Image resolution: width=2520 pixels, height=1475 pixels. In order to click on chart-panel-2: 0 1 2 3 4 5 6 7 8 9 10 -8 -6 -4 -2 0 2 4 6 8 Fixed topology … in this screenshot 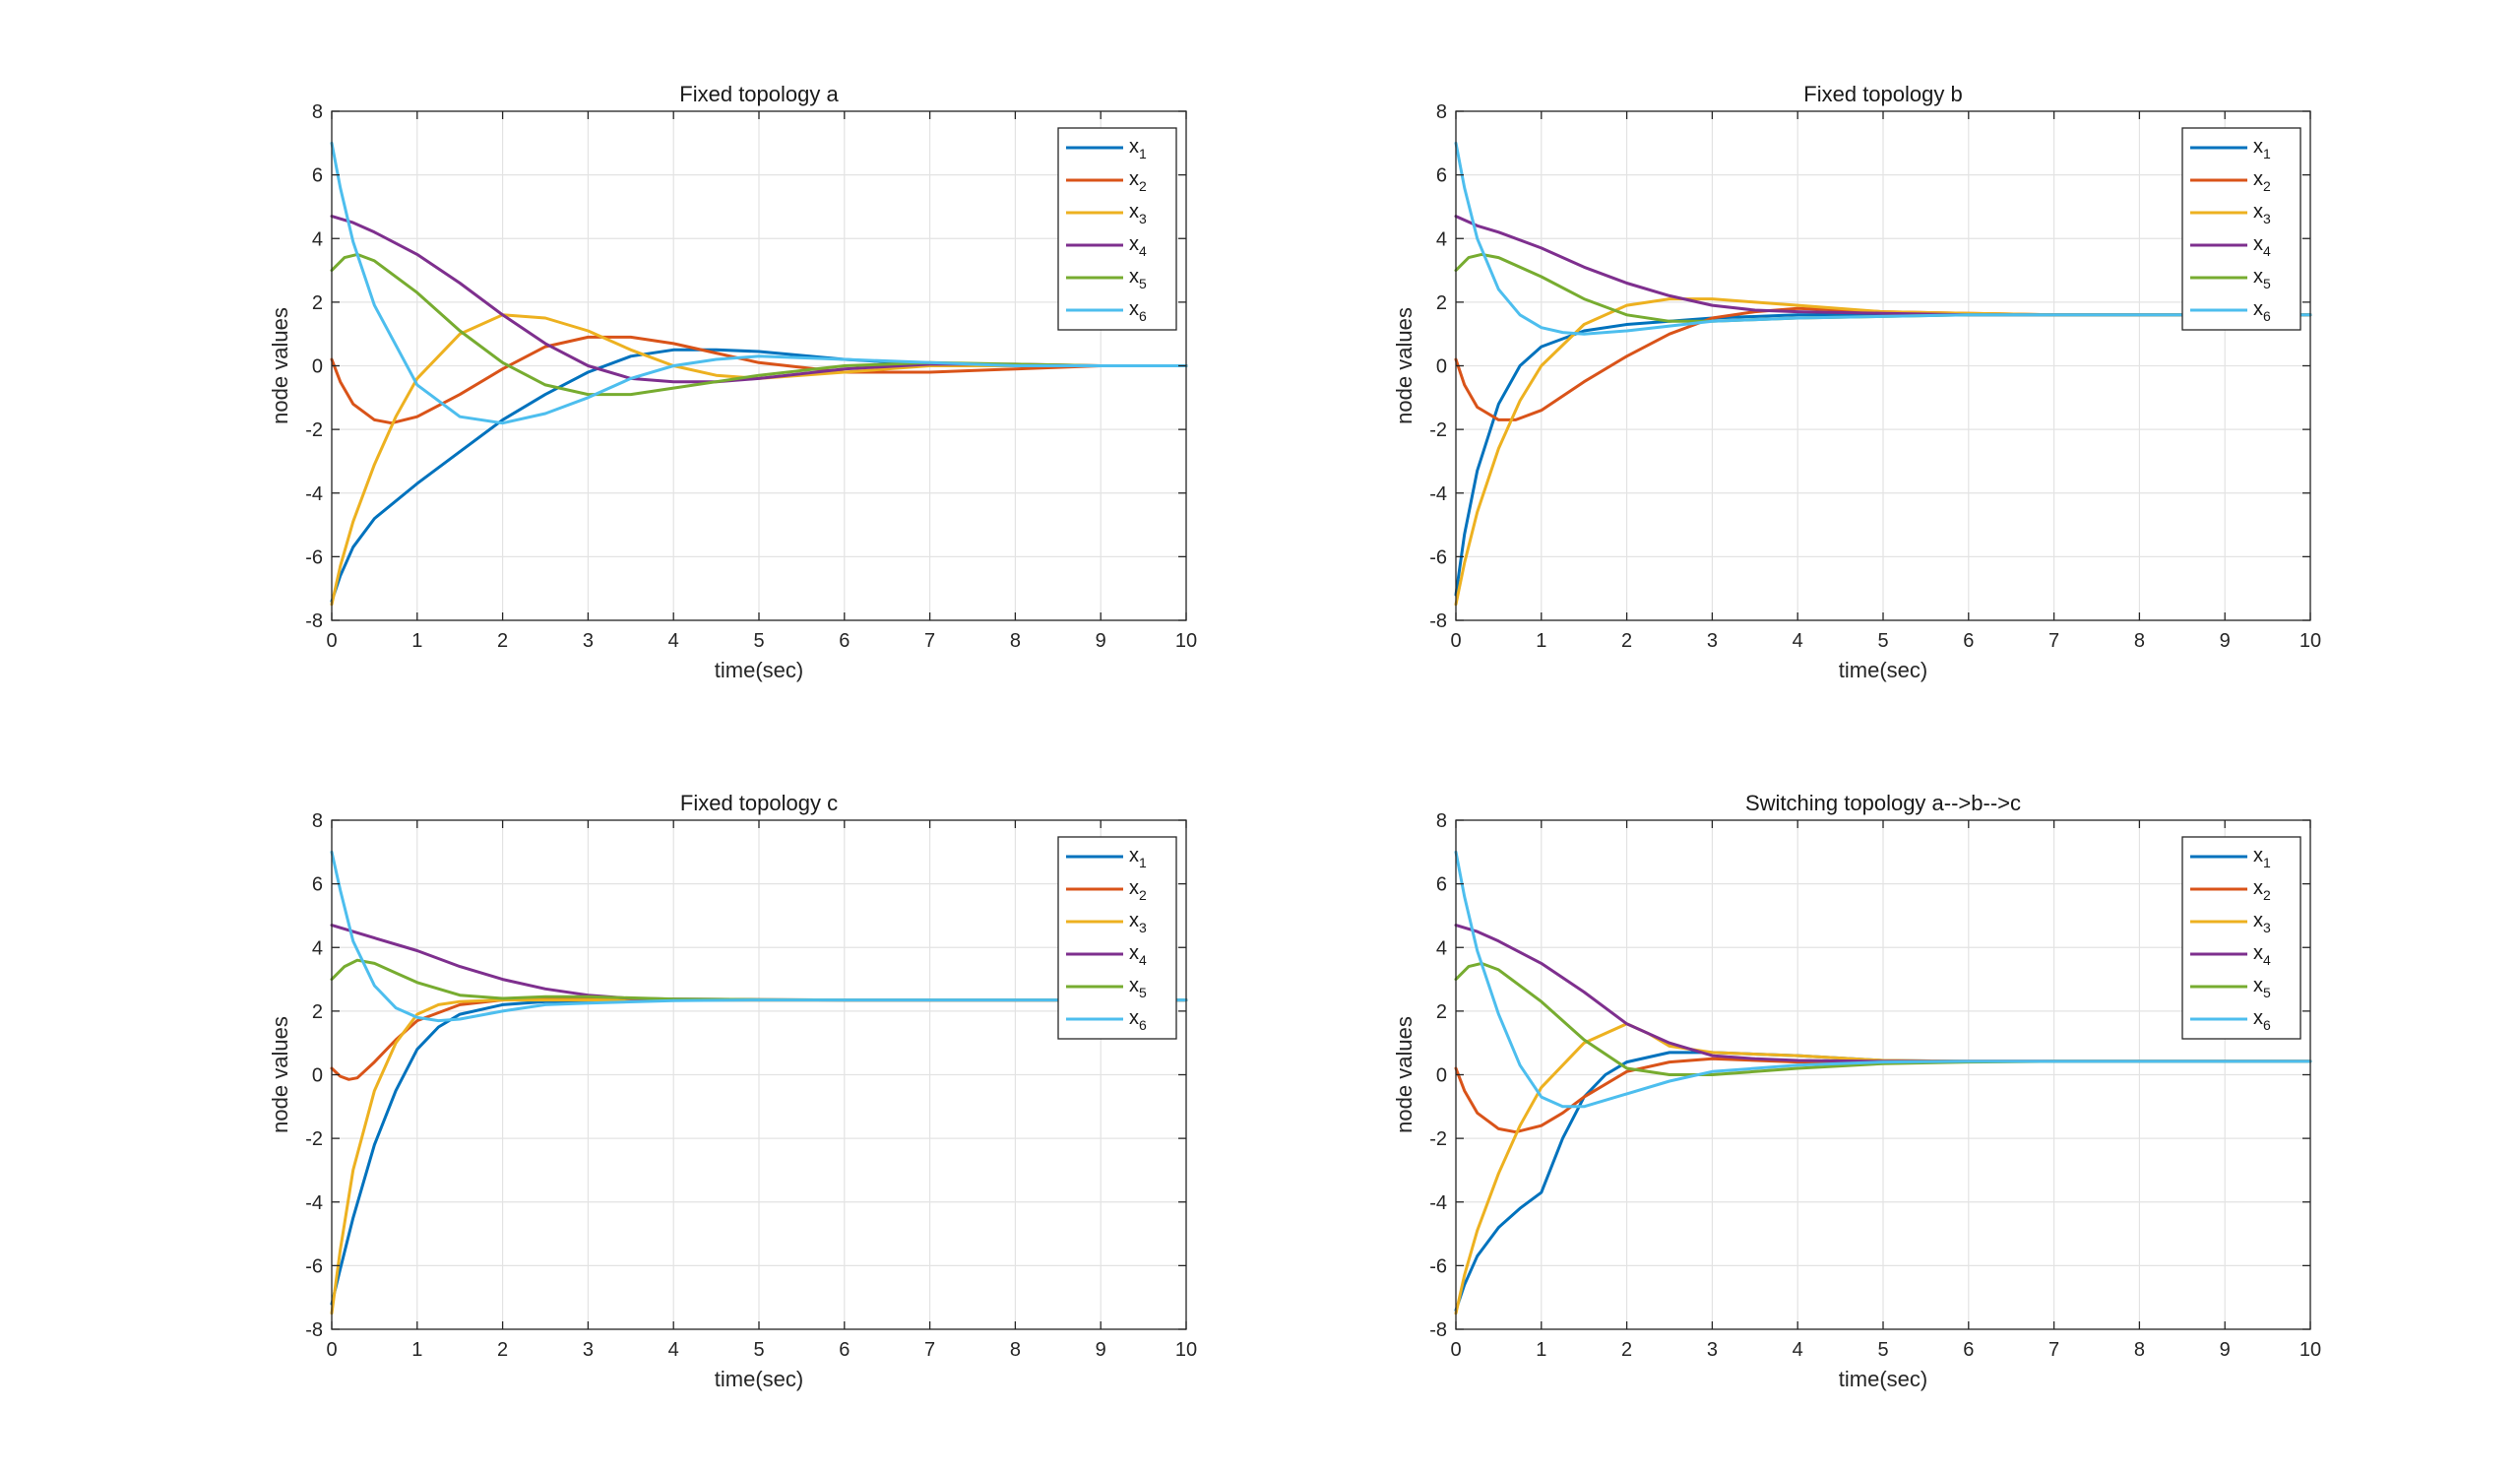, I will do `click(1856, 382)`.